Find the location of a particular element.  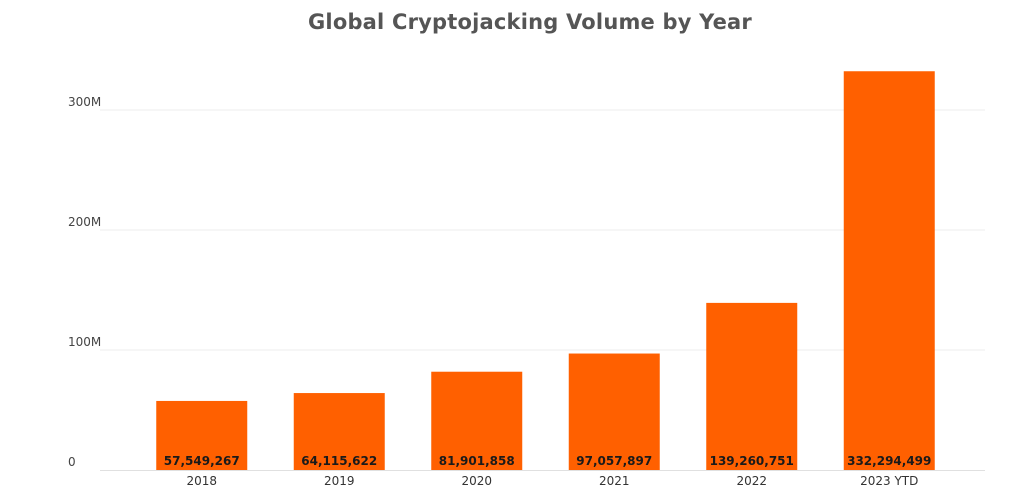

data-label: 97,057,897 is located at coordinates (614, 461).